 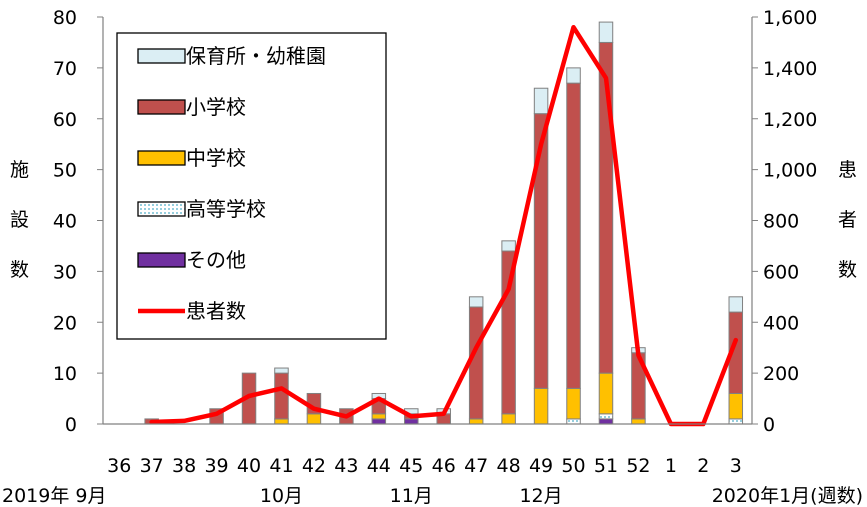 What do you see at coordinates (216, 107) in the screenshot?
I see `legend-label-1: 小学校` at bounding box center [216, 107].